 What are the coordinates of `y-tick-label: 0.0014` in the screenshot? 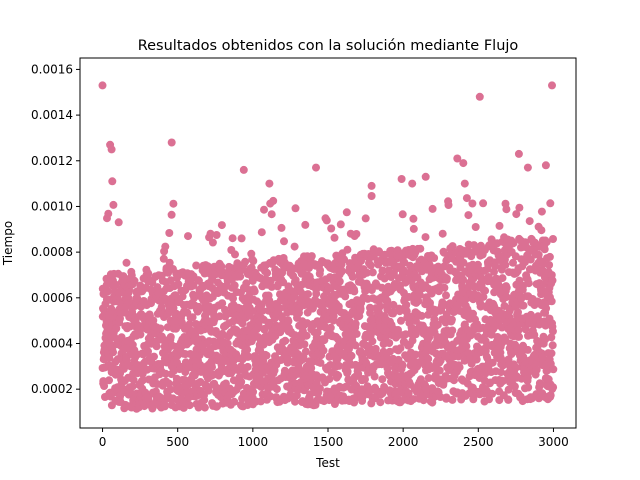 It's located at (52, 115).